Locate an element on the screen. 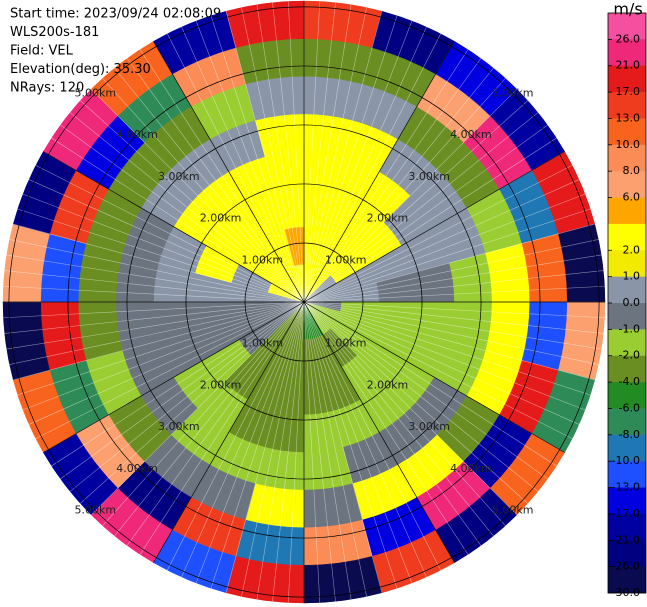  colorbar-tick-label: -10.0 is located at coordinates (626, 460).